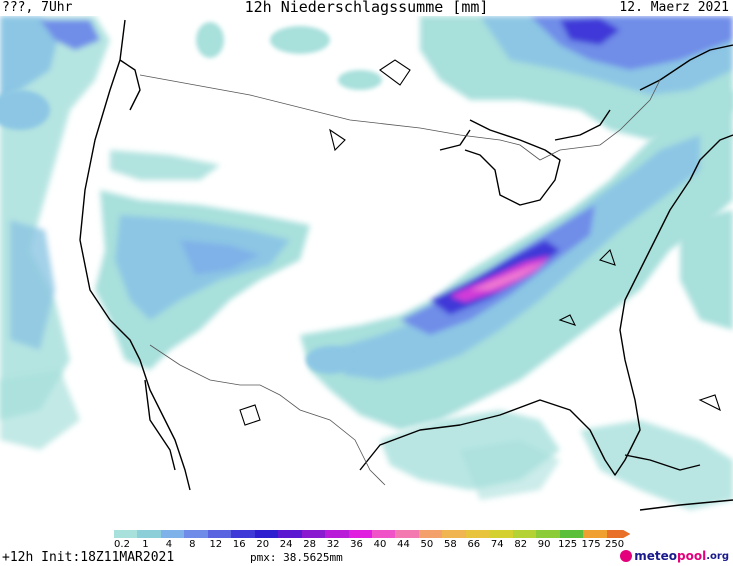  Describe the element at coordinates (614, 544) in the screenshot. I see `legend-tick-label: 250` at that location.